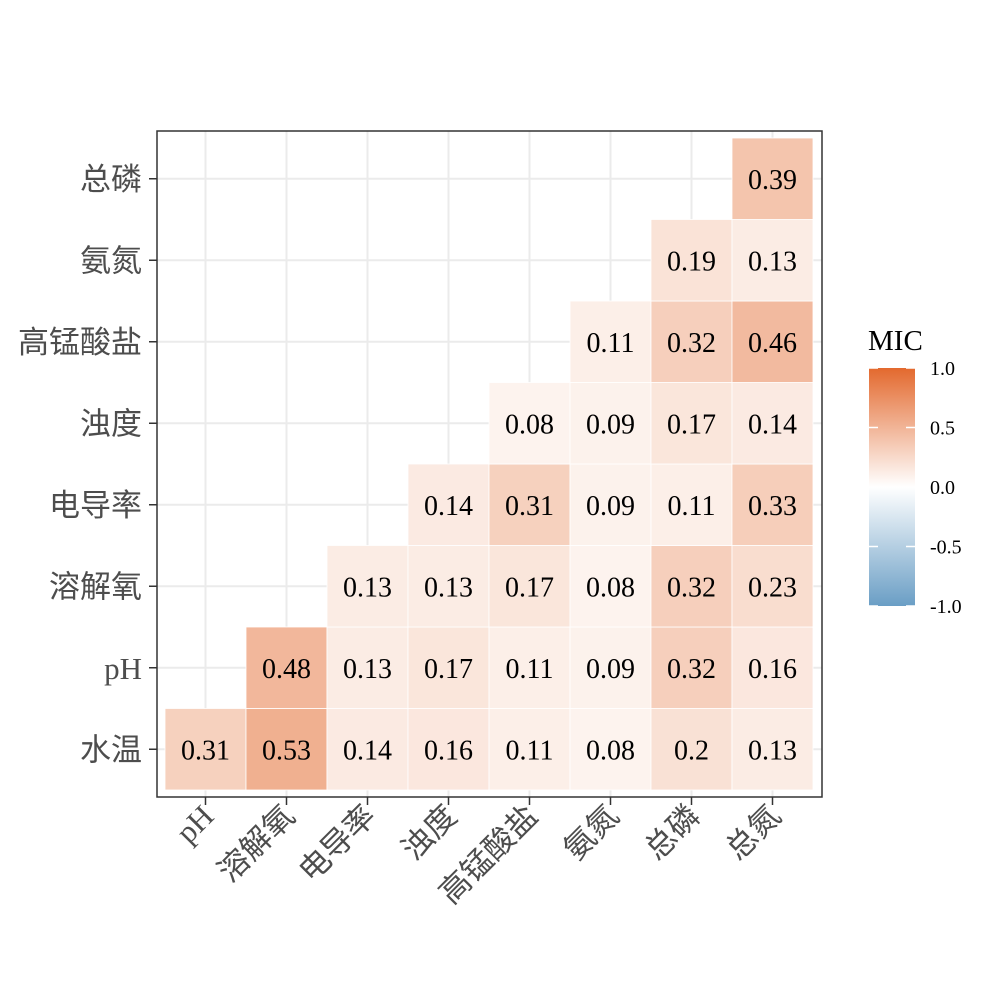 The image size is (1000, 1000). I want to click on legend-tick-label: 0.5, so click(942, 429).